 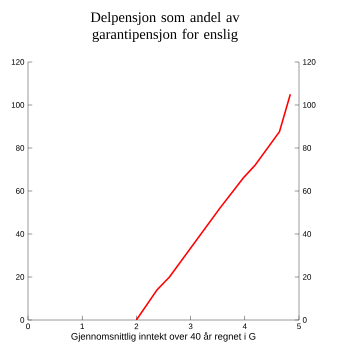 What do you see at coordinates (165, 27) in the screenshot?
I see `chart-title: Delpensjon som andel av garantipensjon for enslig` at bounding box center [165, 27].